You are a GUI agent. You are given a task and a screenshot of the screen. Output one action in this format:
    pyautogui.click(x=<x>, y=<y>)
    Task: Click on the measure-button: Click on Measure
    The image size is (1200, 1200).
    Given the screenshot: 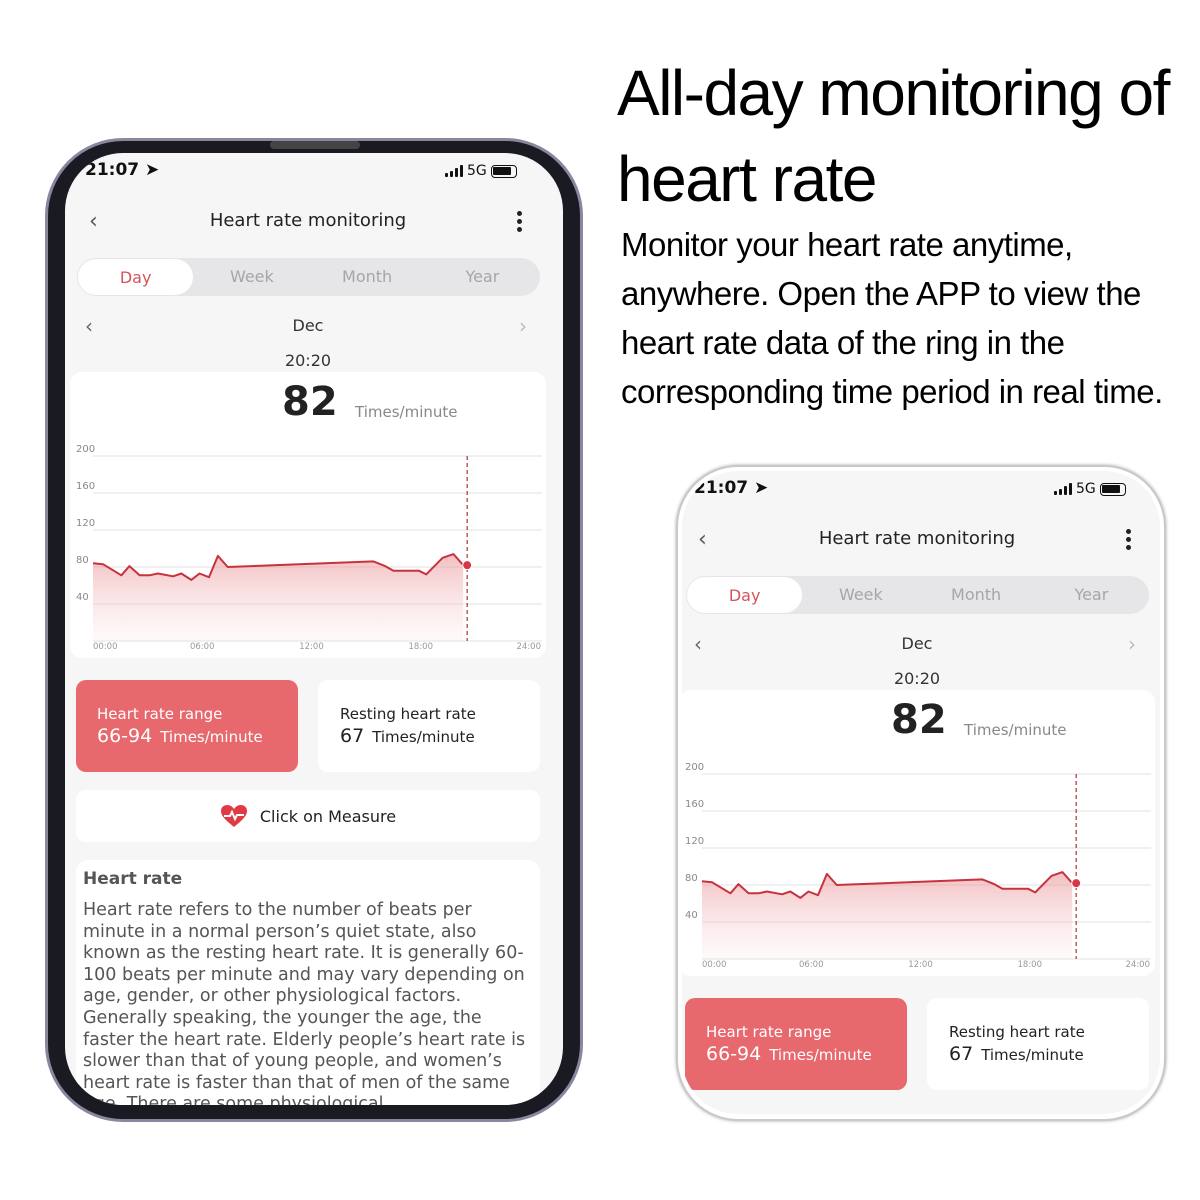 What is the action you would take?
    pyautogui.click(x=308, y=816)
    